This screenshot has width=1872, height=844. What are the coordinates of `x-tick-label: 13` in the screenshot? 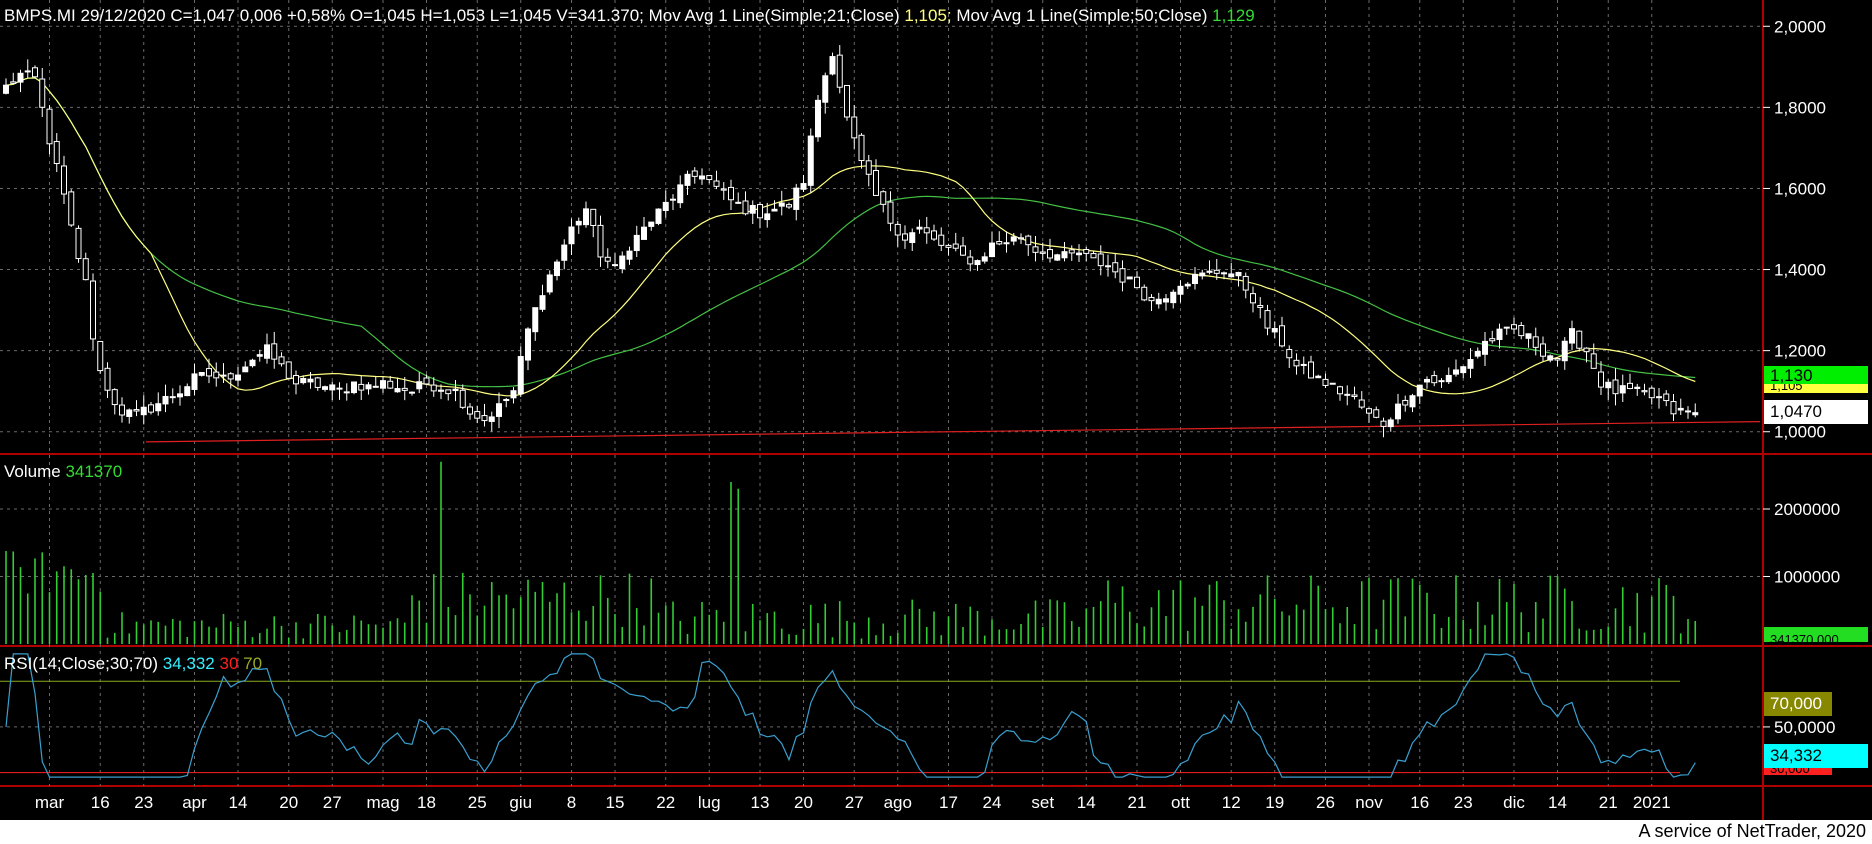 It's located at (760, 802).